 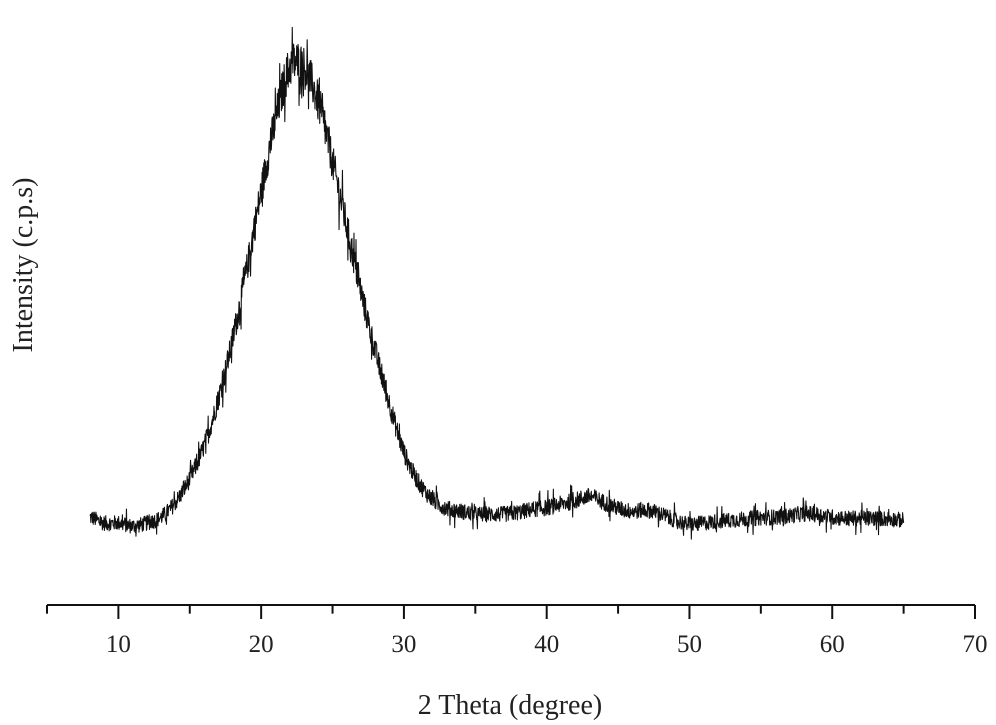 I want to click on x-axis-title: 2 Theta (degree), so click(x=510, y=705).